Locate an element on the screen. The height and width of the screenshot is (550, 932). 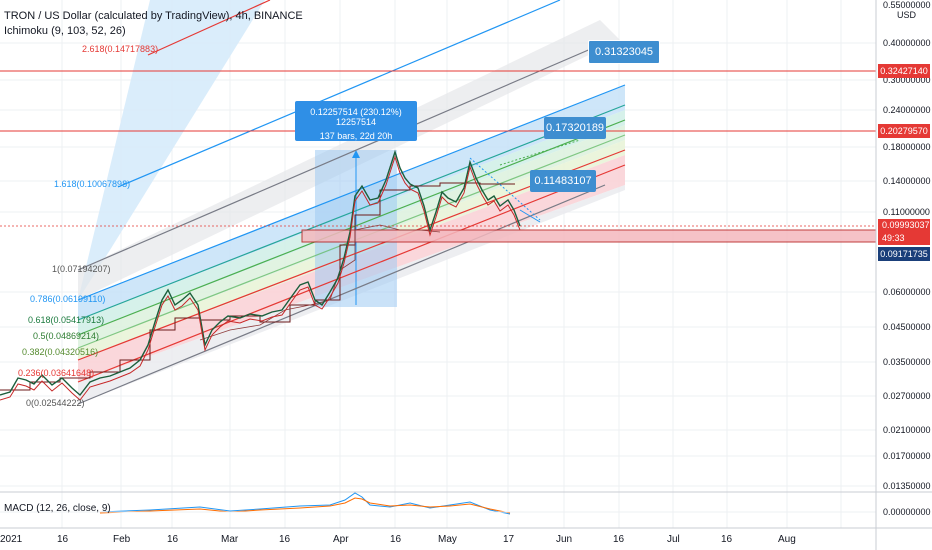
macd-line is located at coordinates (305, 503).